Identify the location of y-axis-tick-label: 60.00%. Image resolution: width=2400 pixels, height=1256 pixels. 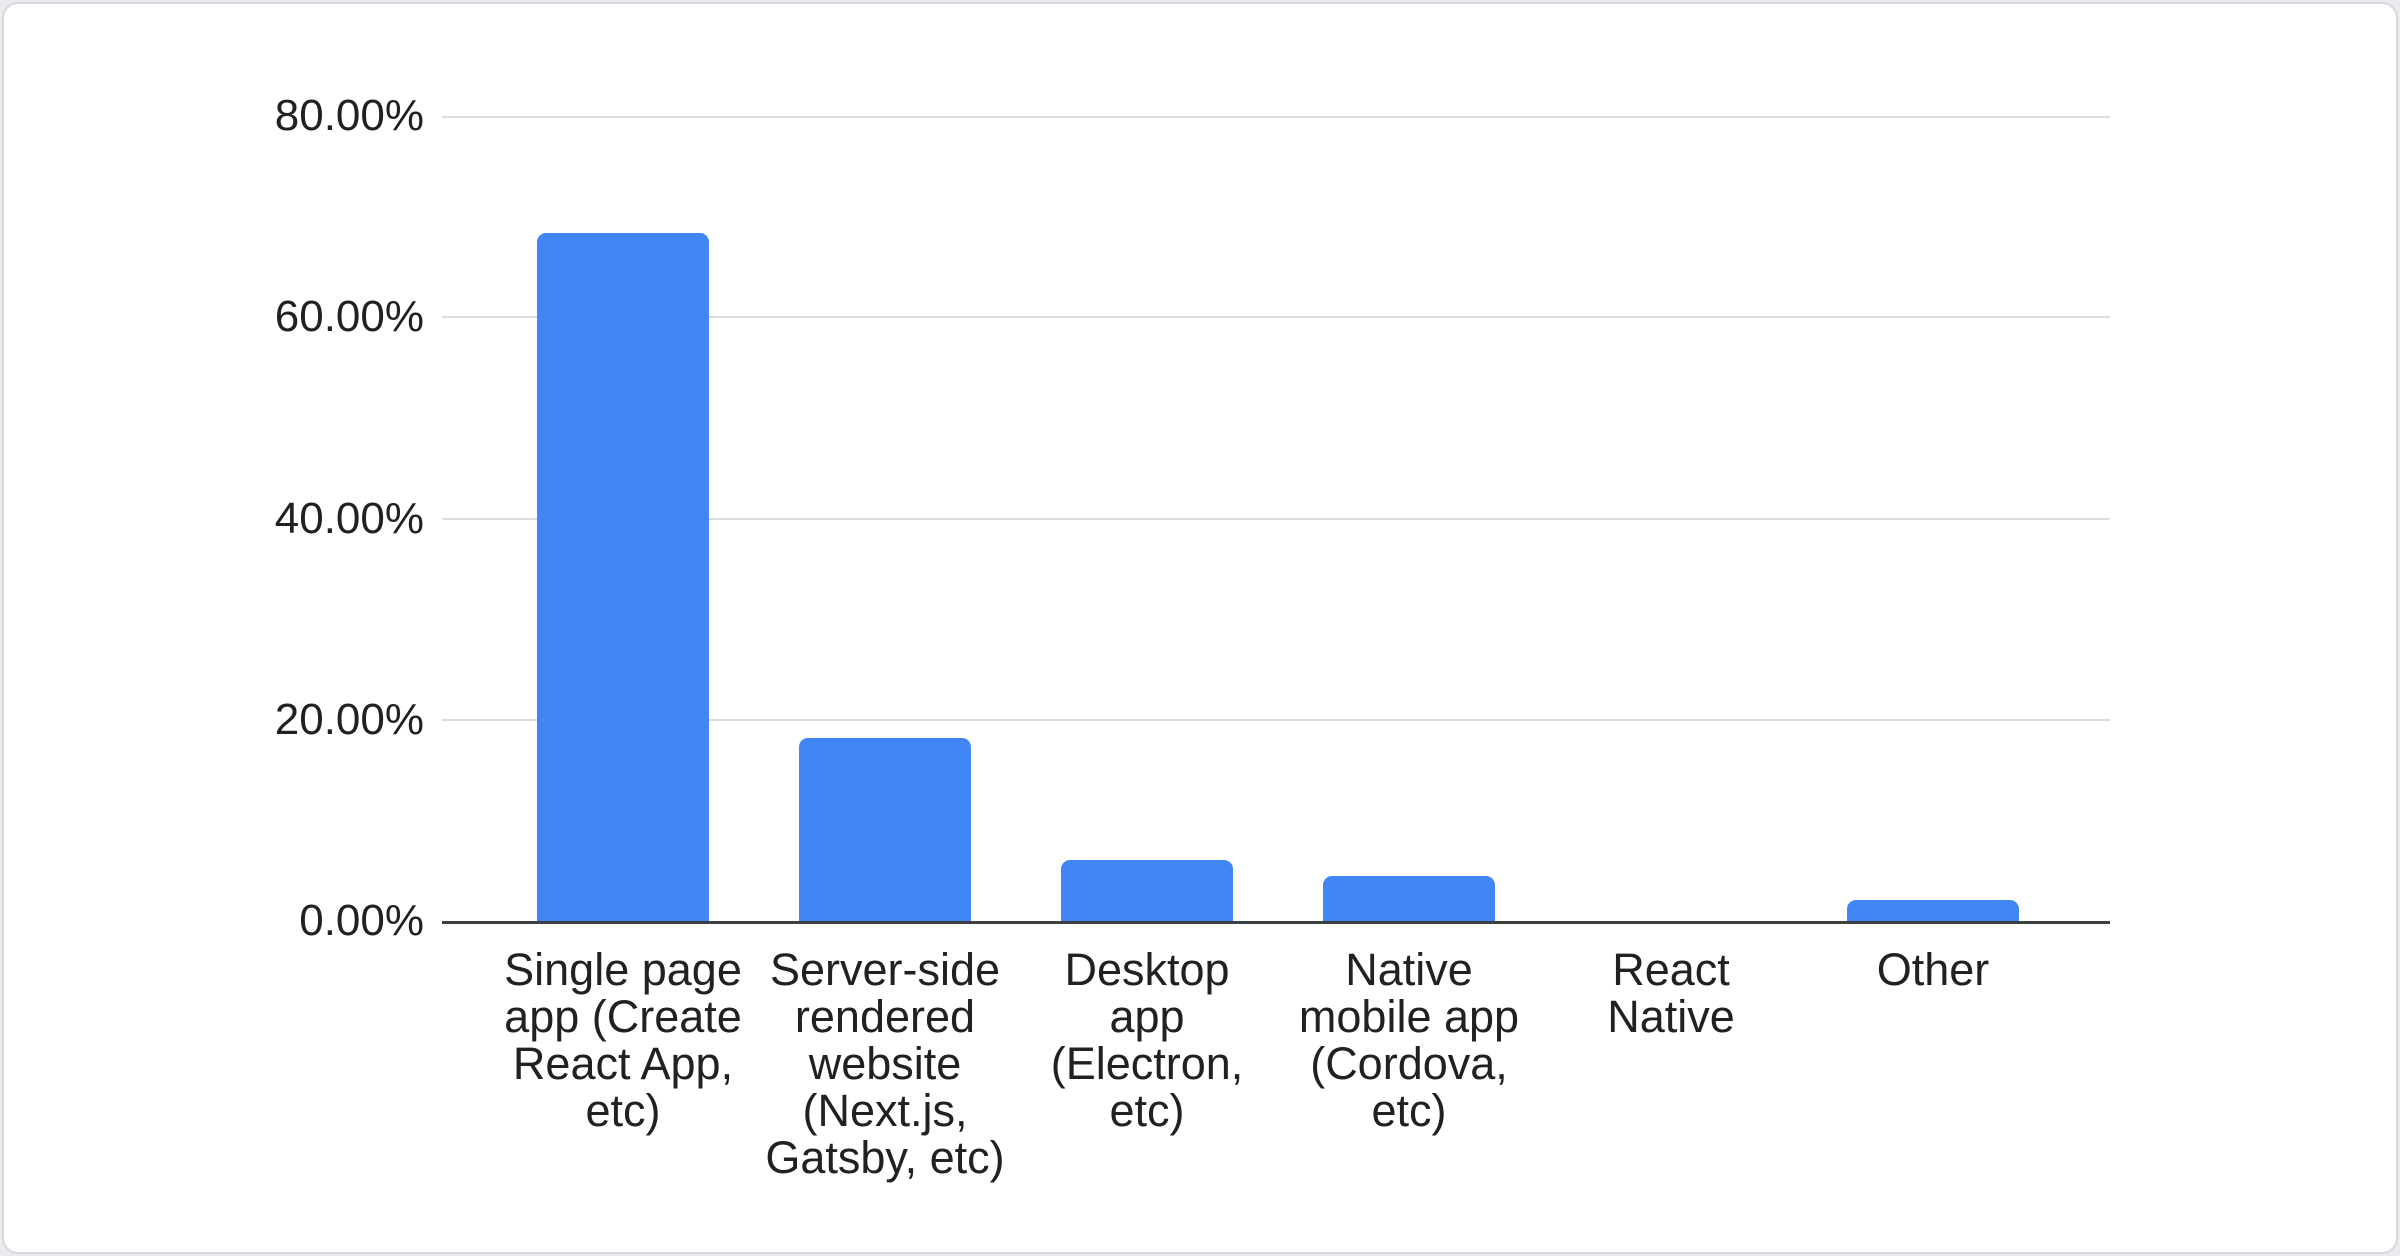
(349, 317).